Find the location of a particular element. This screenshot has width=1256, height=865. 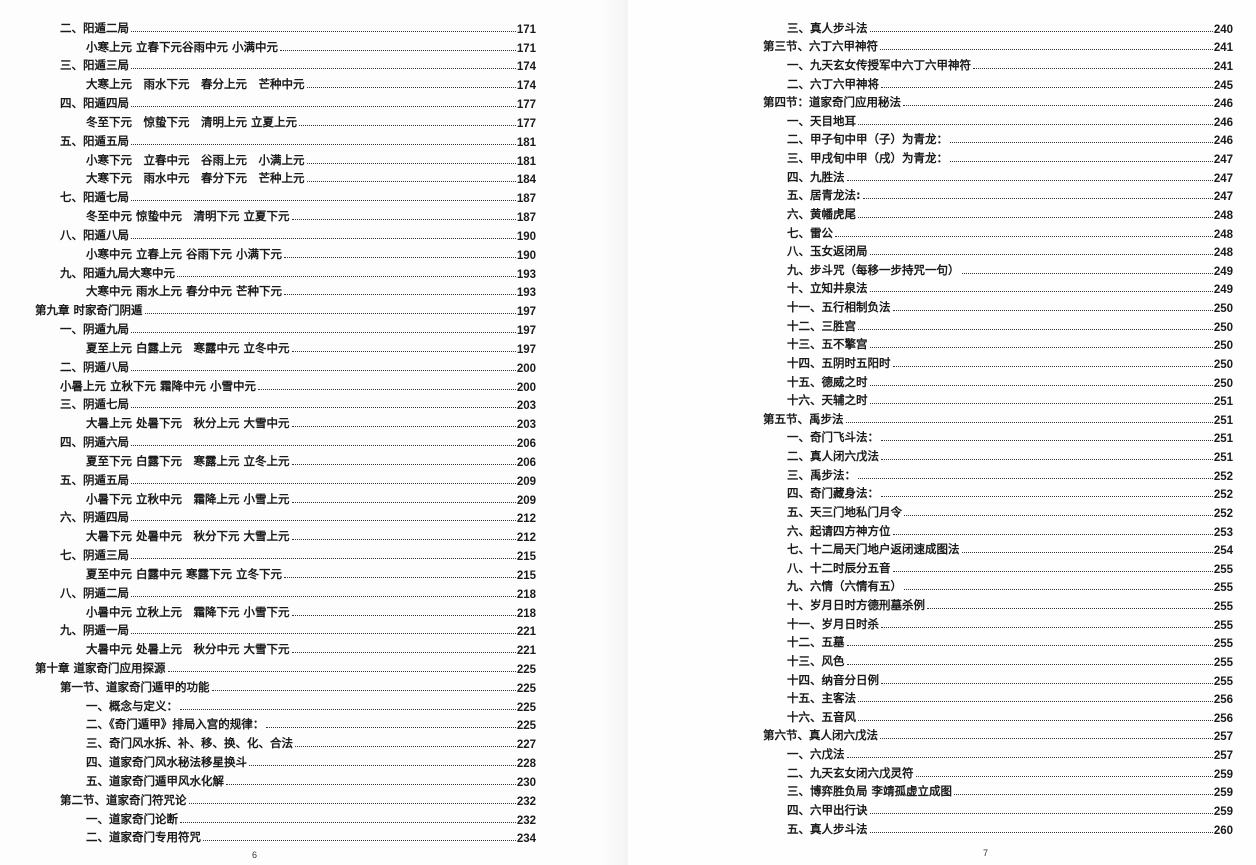

toc-entry: 冬至下元 惊蛰下元 清明上元 立夏上元 177 is located at coordinates (285, 120).